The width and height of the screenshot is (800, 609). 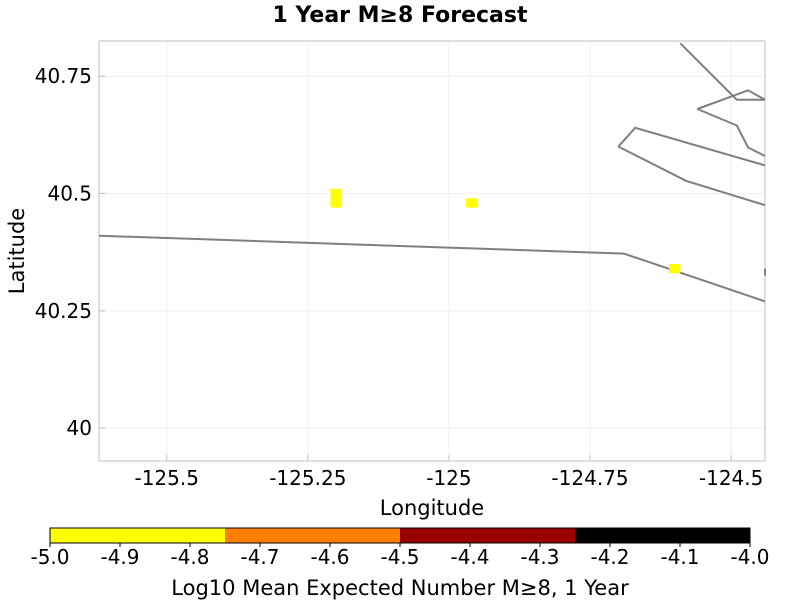 I want to click on colorbar-tick-label: -4.7, so click(x=259, y=557).